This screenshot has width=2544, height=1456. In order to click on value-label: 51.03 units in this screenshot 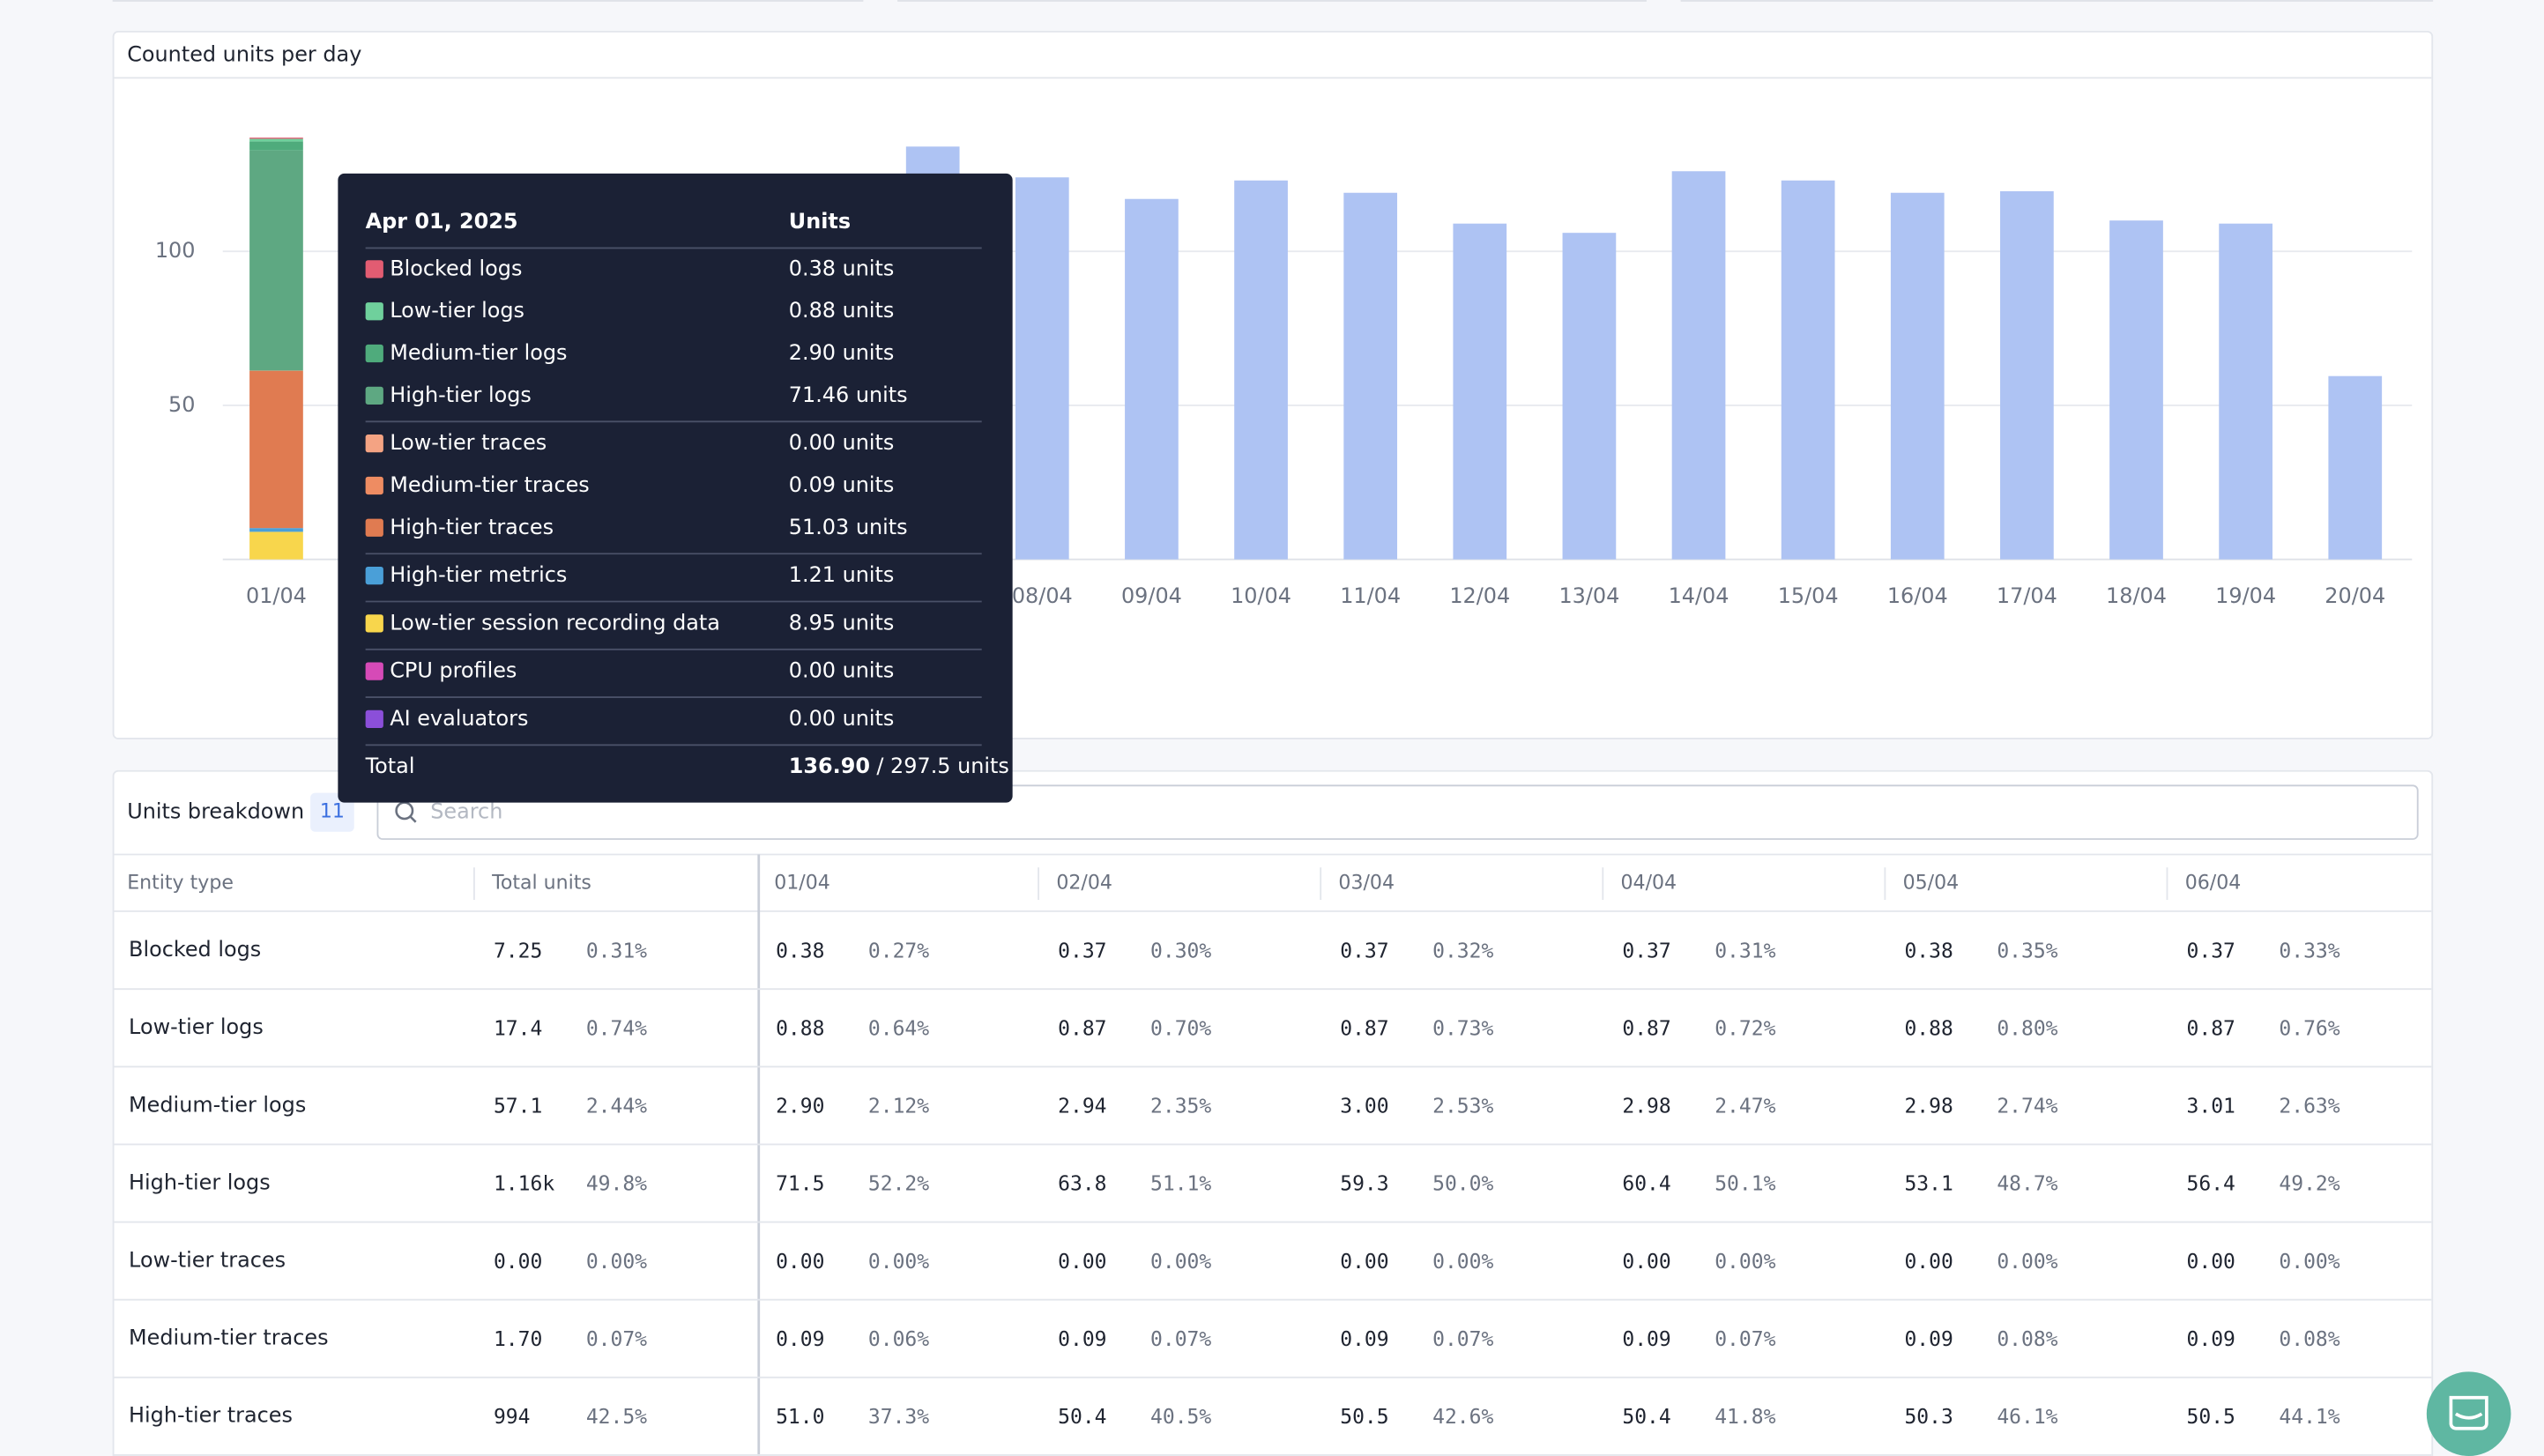, I will do `click(849, 527)`.